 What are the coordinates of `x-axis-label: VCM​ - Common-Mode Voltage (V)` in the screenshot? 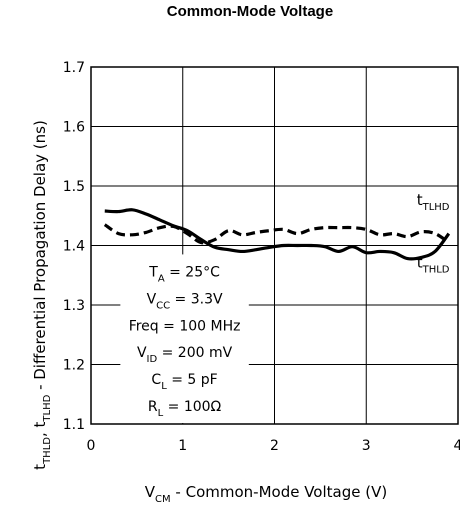 It's located at (266, 494).